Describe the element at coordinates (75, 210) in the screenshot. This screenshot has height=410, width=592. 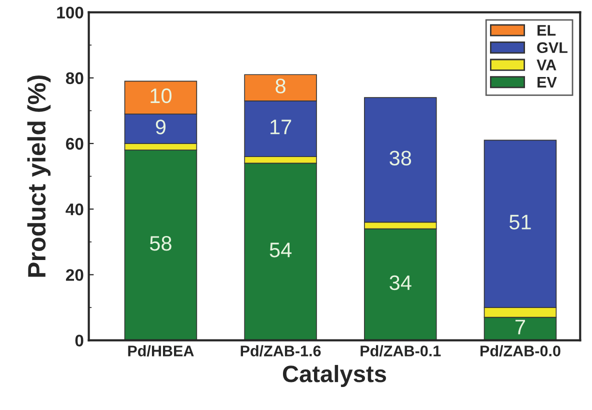
I see `y-tick-label: 40` at that location.